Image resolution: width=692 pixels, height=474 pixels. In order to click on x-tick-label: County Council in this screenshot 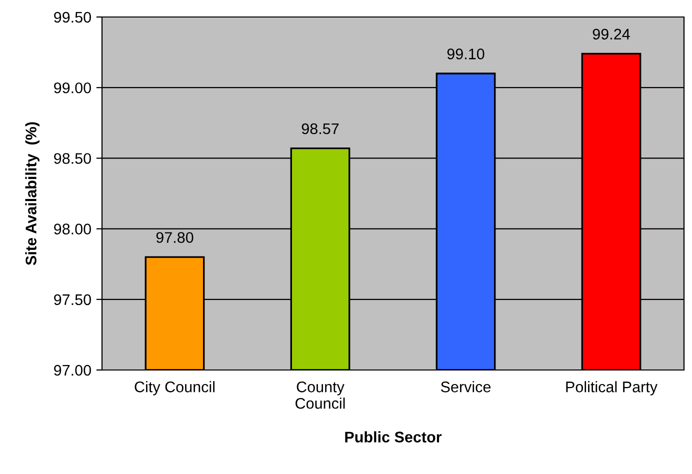, I will do `click(320, 395)`.